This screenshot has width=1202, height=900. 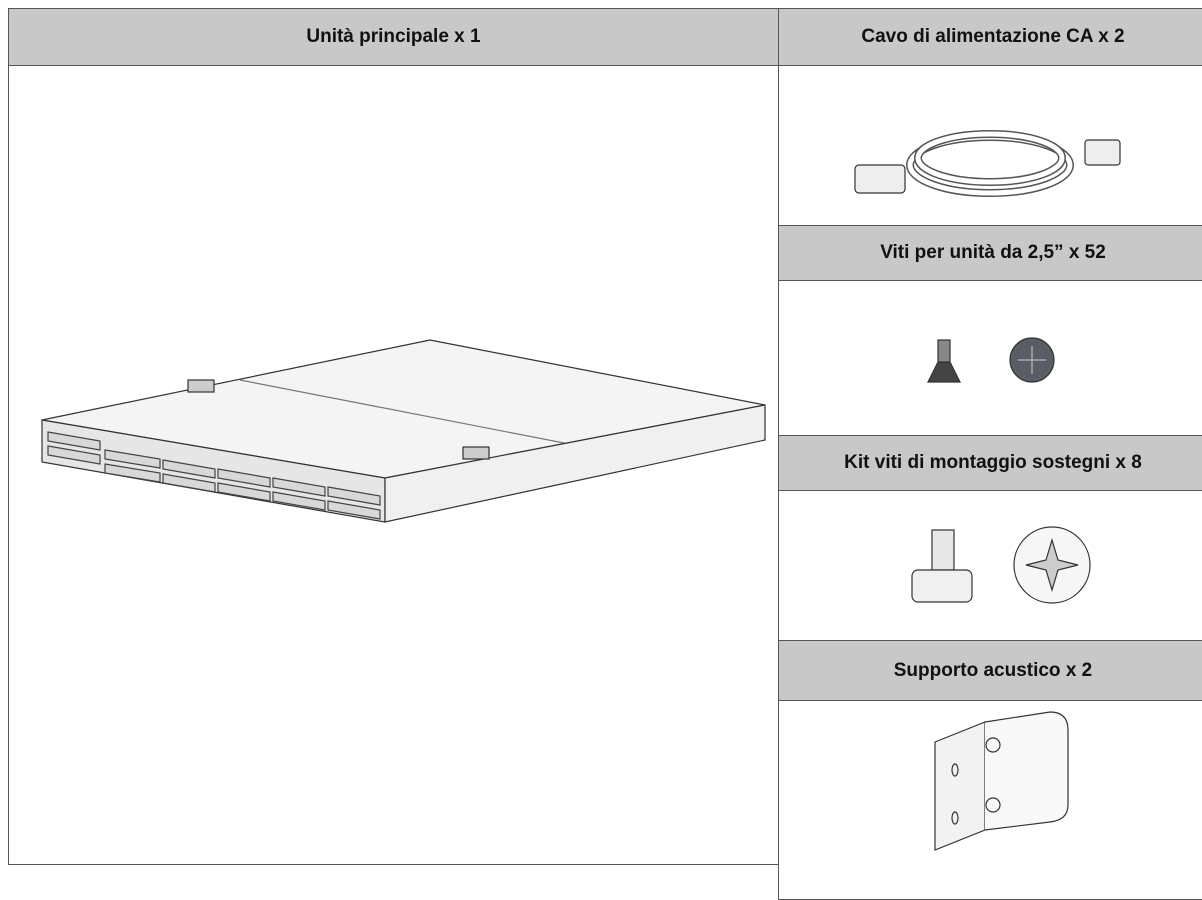 I want to click on server-seam, so click(x=420, y=415).